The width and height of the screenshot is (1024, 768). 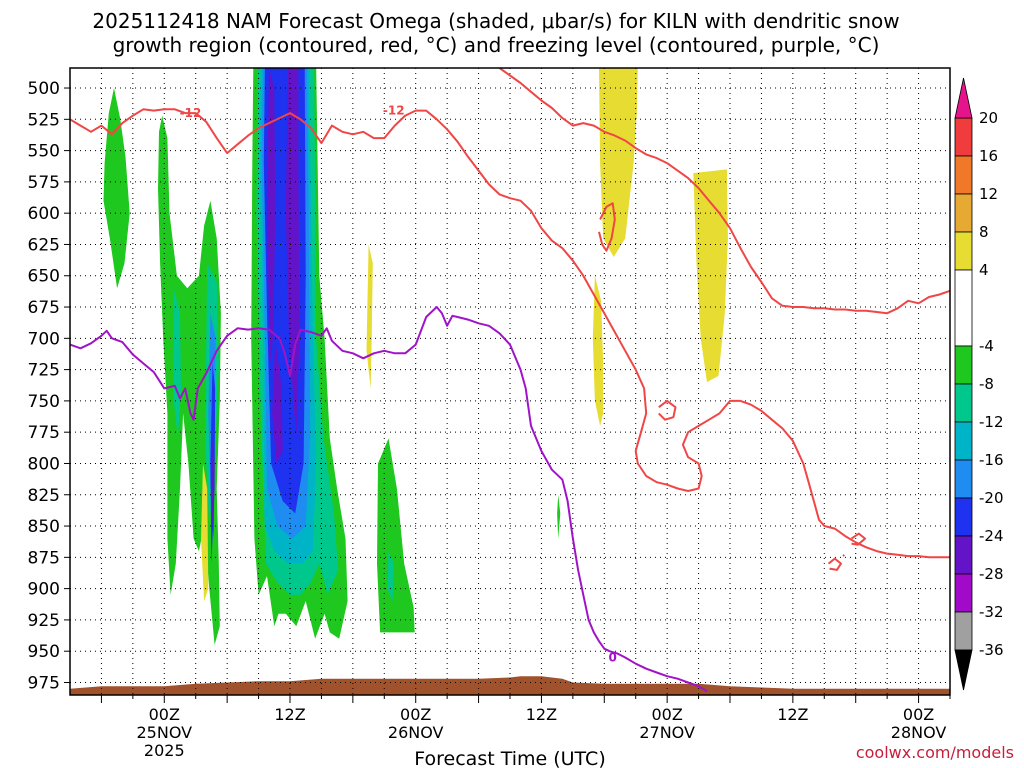 What do you see at coordinates (991, 650) in the screenshot?
I see `colorbar-label--36: -36` at bounding box center [991, 650].